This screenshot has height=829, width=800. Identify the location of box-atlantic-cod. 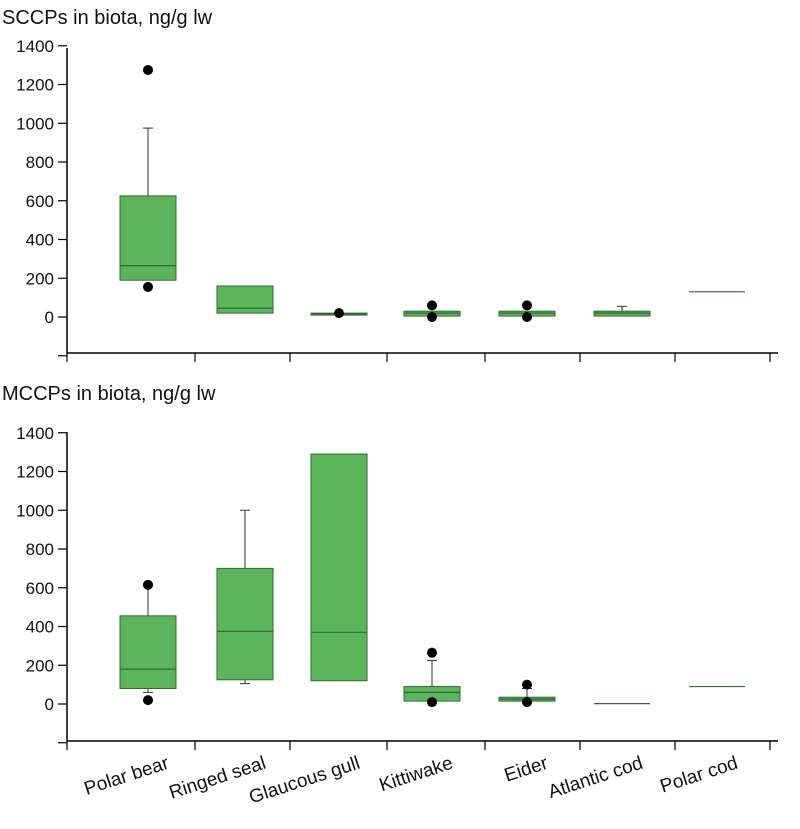
(622, 311).